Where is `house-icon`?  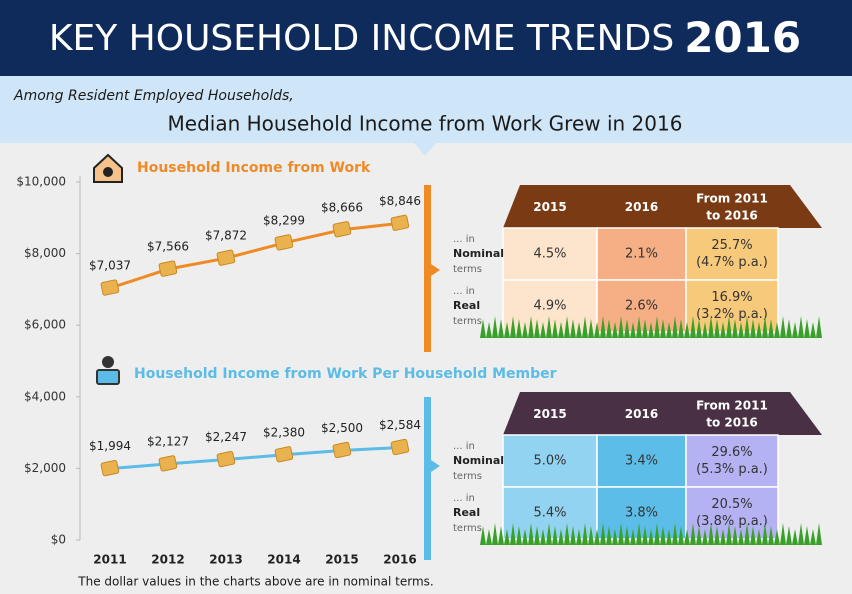 house-icon is located at coordinates (108, 168).